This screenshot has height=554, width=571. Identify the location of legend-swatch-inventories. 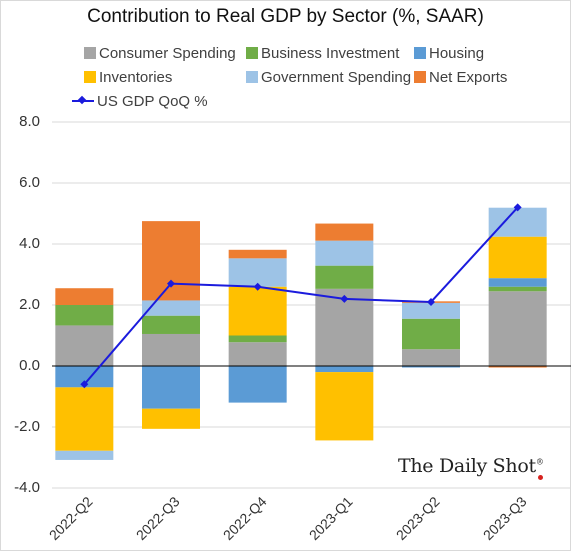
(90, 77).